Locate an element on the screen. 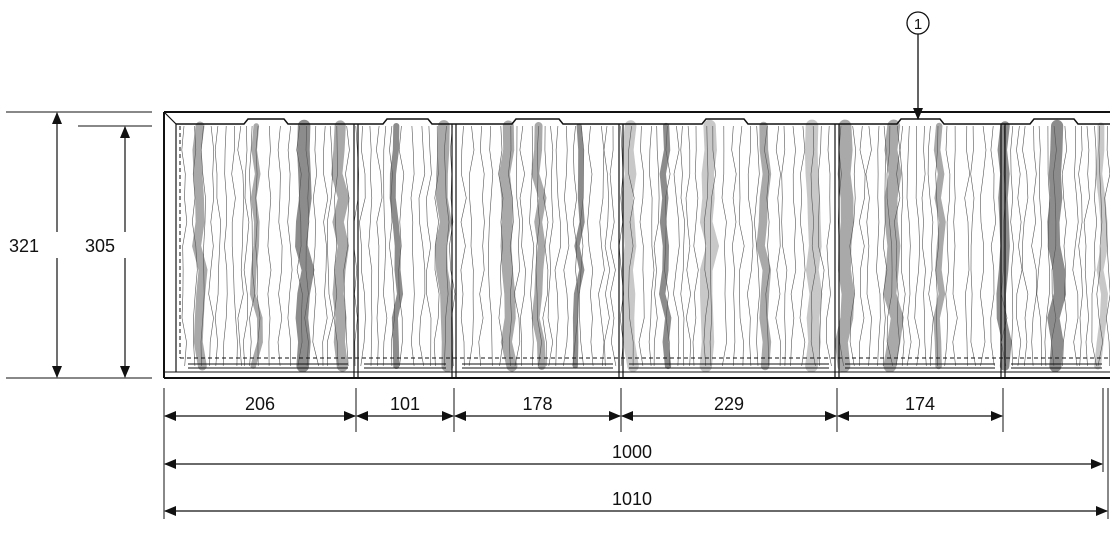 This screenshot has width=1110, height=534. dim-label-panel-width: 206 is located at coordinates (260, 404).